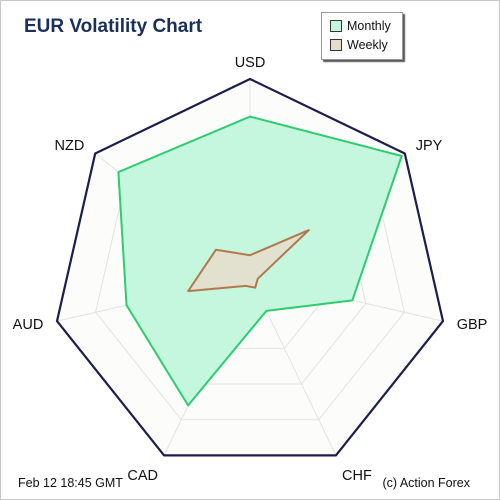 Image resolution: width=500 pixels, height=500 pixels. Describe the element at coordinates (70, 483) in the screenshot. I see `footer-timestamp: Feb 12 18:45 GMT` at that location.